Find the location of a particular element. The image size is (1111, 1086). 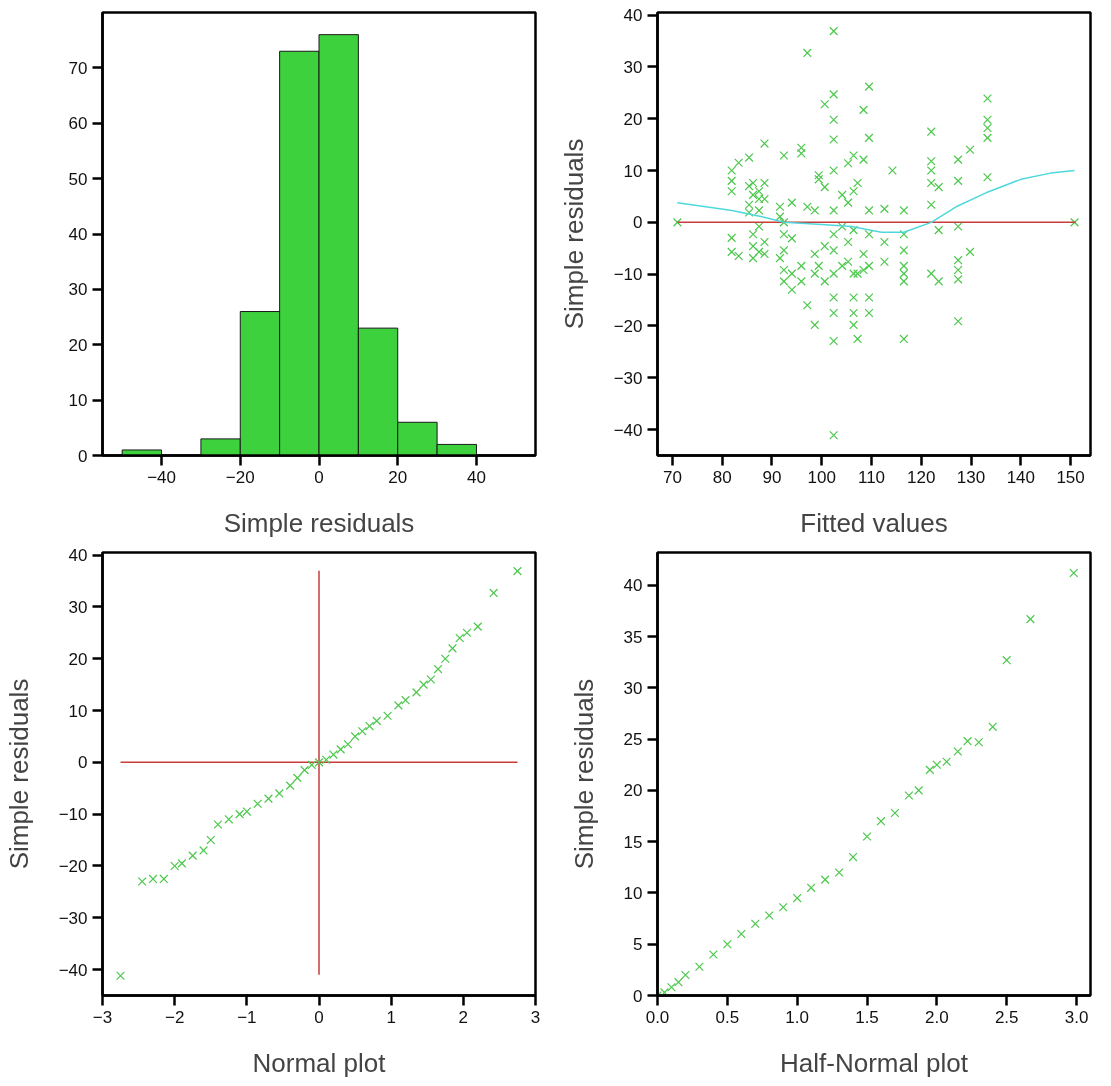

y-tick-label: 15 is located at coordinates (633, 842).